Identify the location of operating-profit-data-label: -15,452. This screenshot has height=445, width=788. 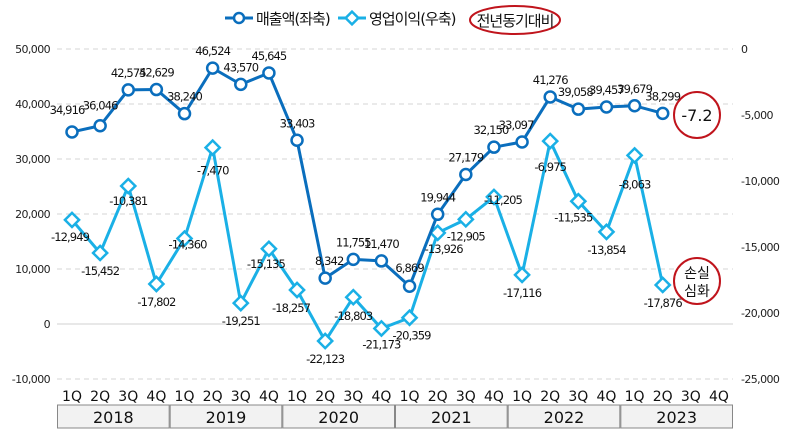
(100, 271).